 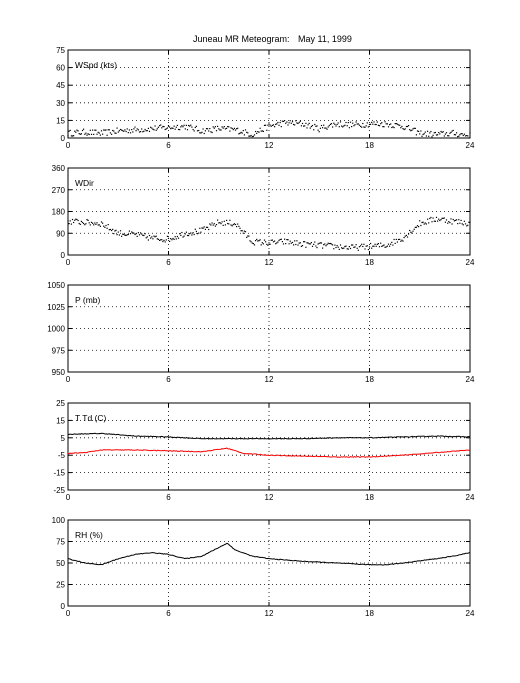 I want to click on y-tick-label: 50, so click(x=60, y=563).